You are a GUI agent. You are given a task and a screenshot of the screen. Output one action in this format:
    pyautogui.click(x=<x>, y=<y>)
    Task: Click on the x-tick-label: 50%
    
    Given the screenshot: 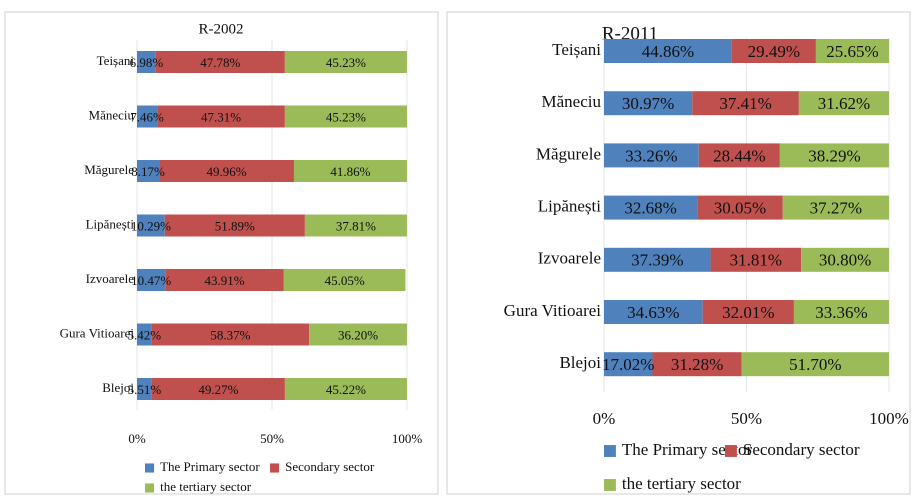 What is the action you would take?
    pyautogui.click(x=272, y=438)
    